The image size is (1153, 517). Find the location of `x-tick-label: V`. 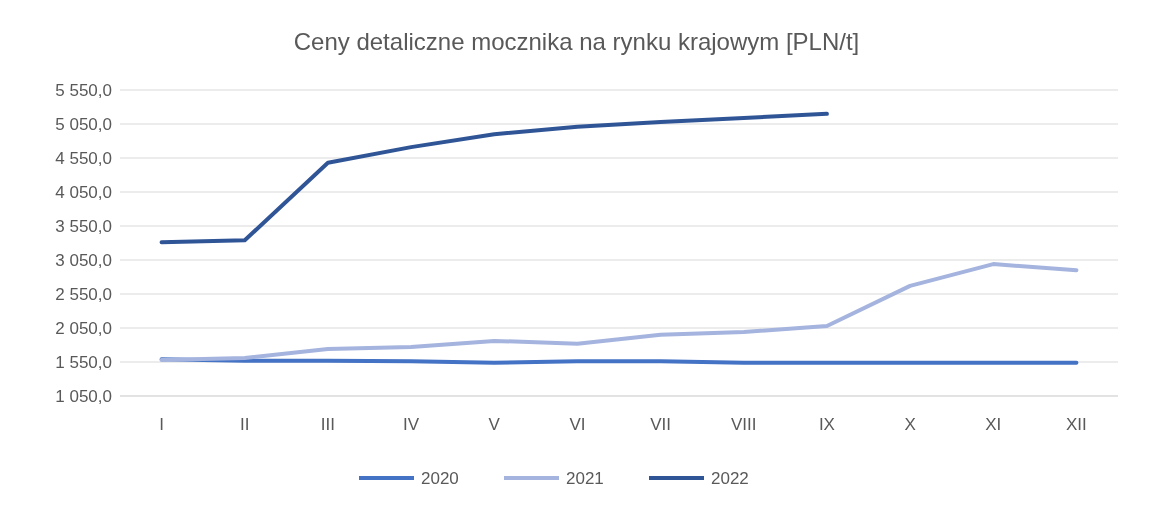

x-tick-label: V is located at coordinates (494, 424).